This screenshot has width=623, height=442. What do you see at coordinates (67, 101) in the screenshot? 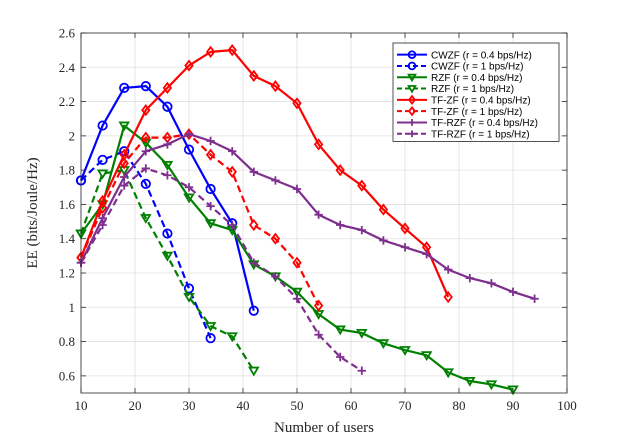
I see `y-tick-label: 2.2` at bounding box center [67, 101].